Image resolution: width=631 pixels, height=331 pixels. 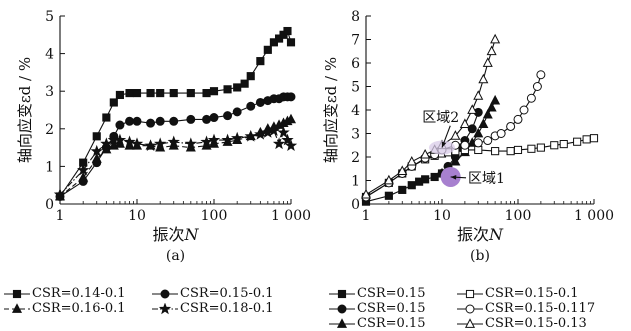 I want to click on legend-label: CSR=0.15, so click(x=391, y=323).